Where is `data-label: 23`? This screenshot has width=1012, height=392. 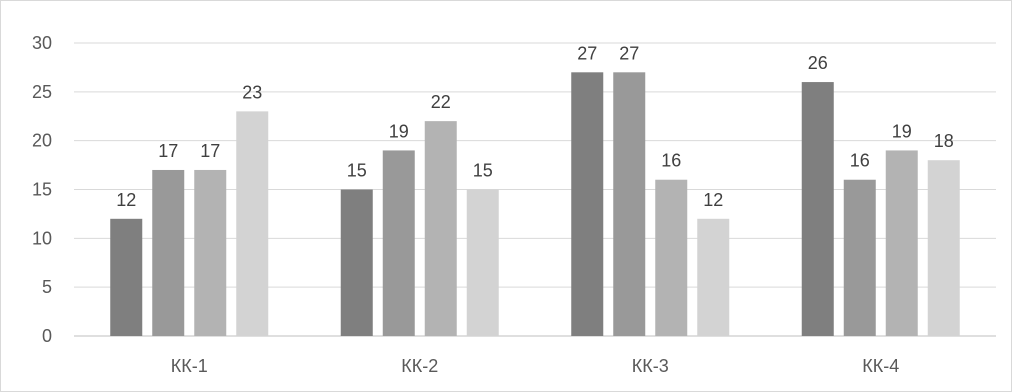
data-label: 23 is located at coordinates (252, 92).